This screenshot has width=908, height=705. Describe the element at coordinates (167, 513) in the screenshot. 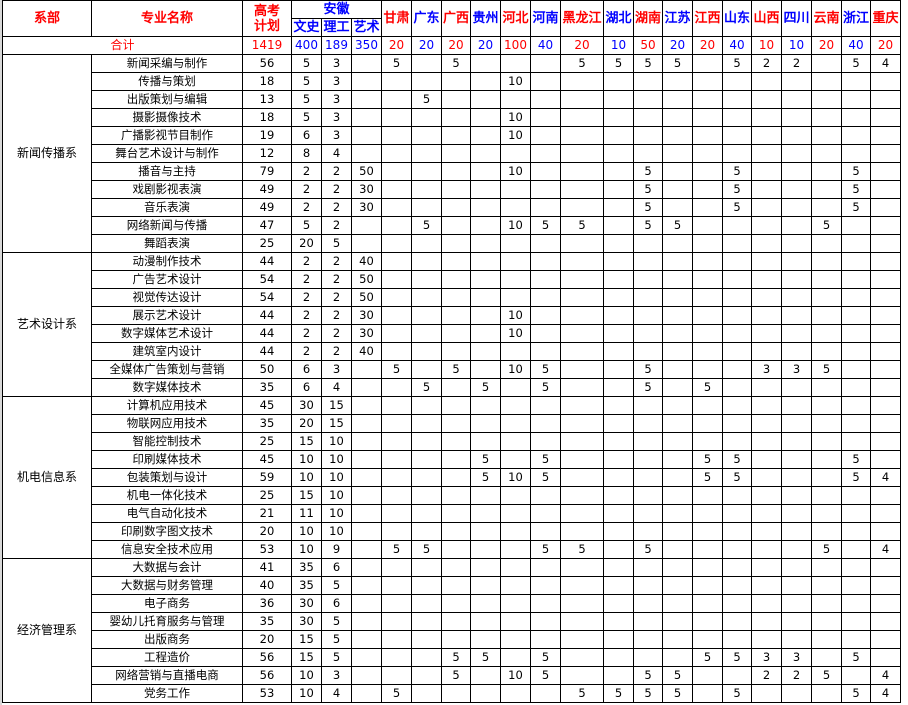

I see `major-name: 电气自动化技术` at that location.